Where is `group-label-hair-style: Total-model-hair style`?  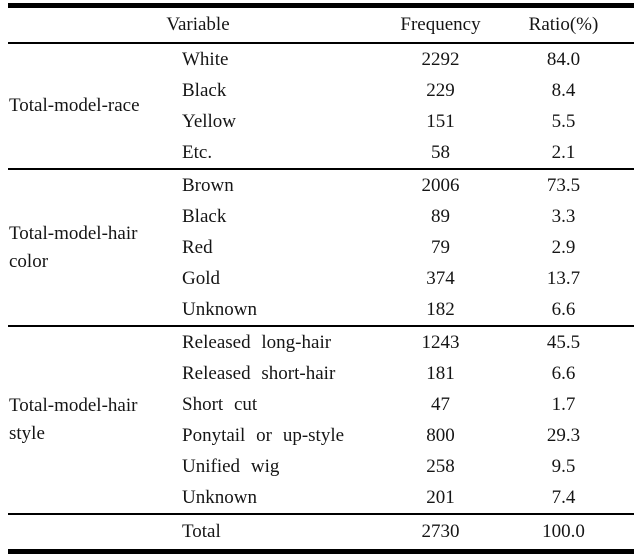 group-label-hair-style: Total-model-hair style is located at coordinates (73, 419).